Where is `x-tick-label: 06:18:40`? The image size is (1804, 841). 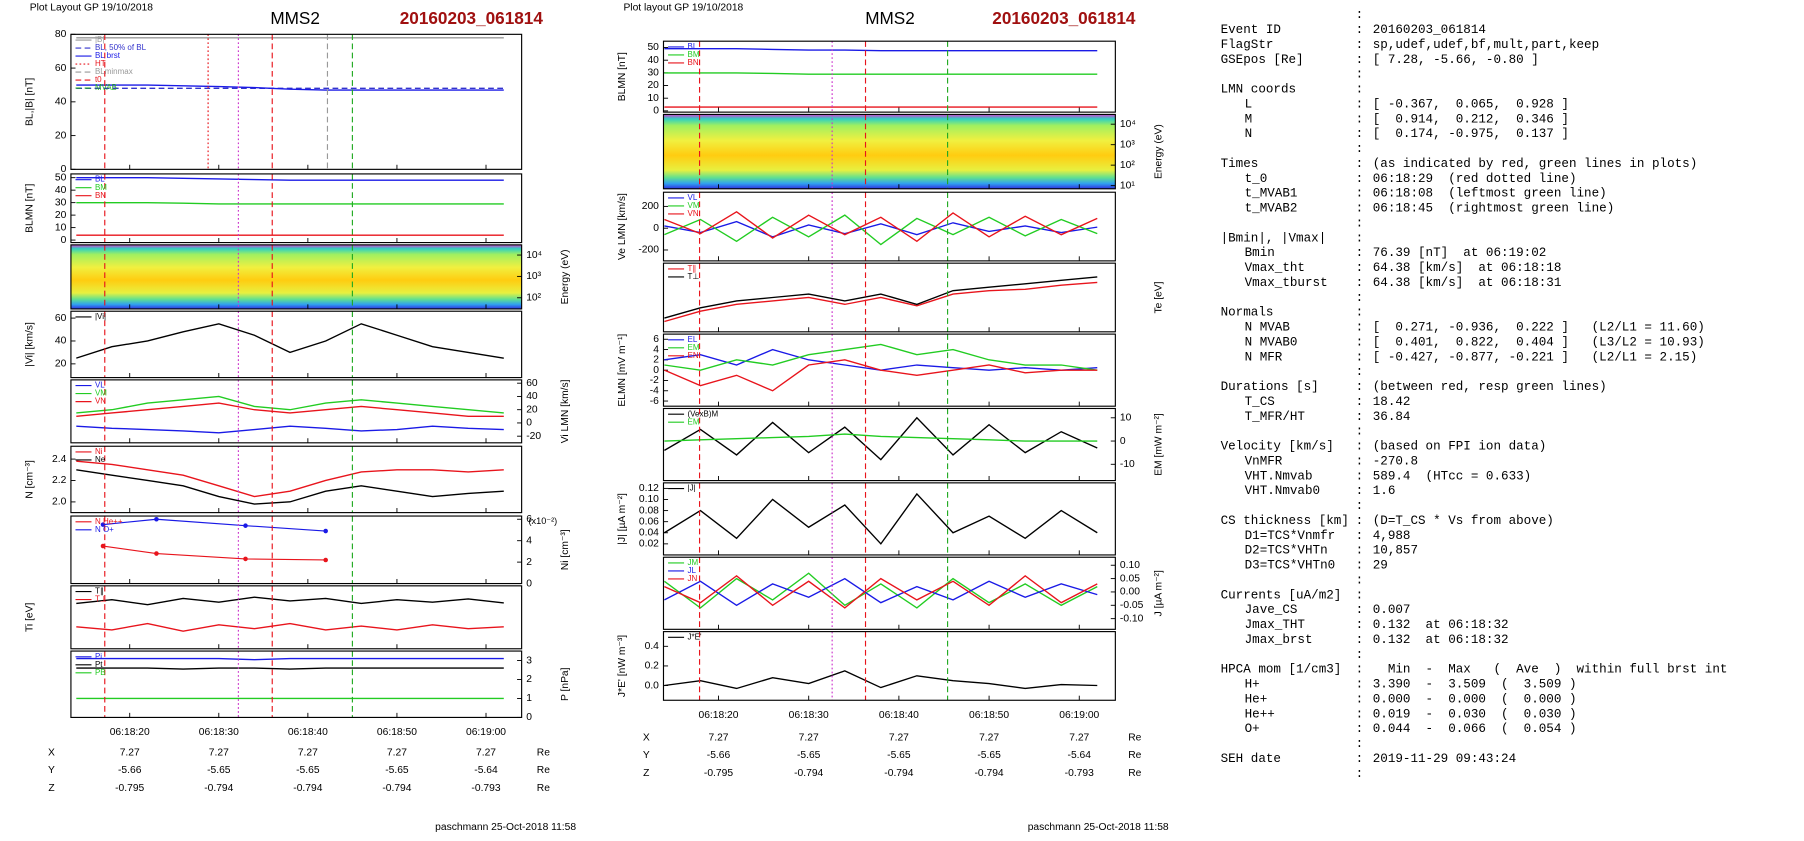
x-tick-label: 06:18:40 is located at coordinates (308, 732).